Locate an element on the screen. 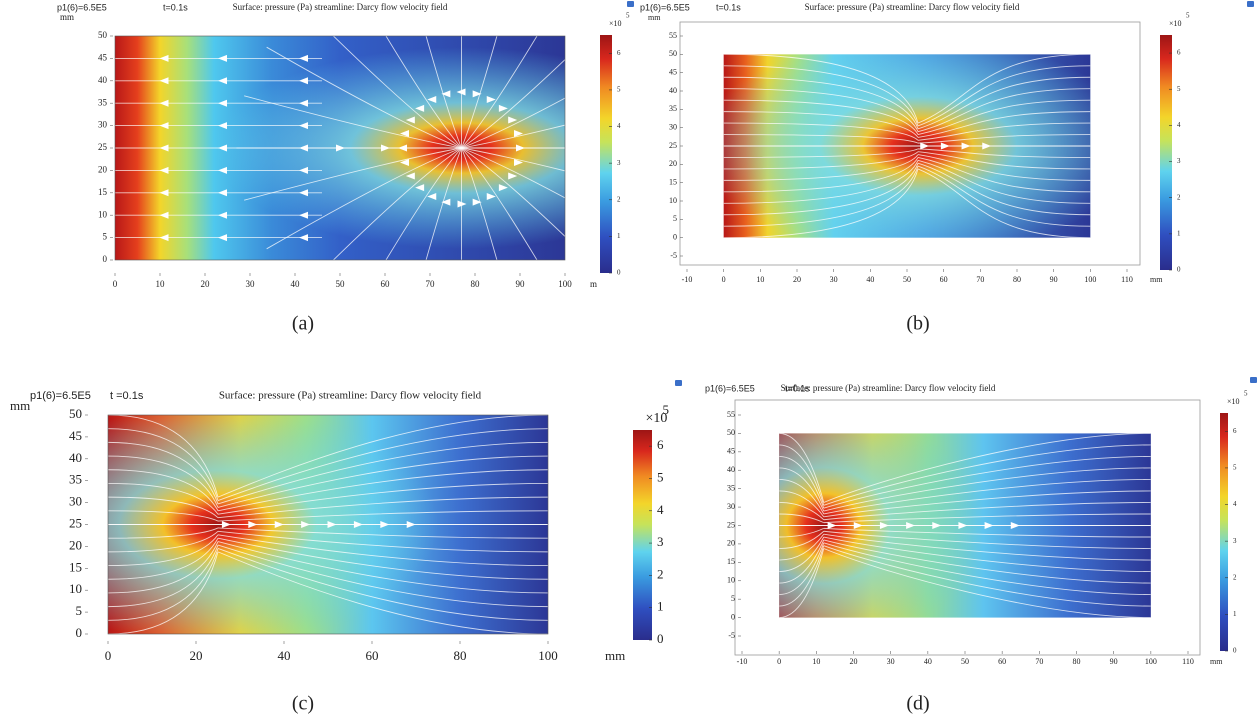 This screenshot has width=1260, height=718. x-tick-label: 0 is located at coordinates (115, 284).